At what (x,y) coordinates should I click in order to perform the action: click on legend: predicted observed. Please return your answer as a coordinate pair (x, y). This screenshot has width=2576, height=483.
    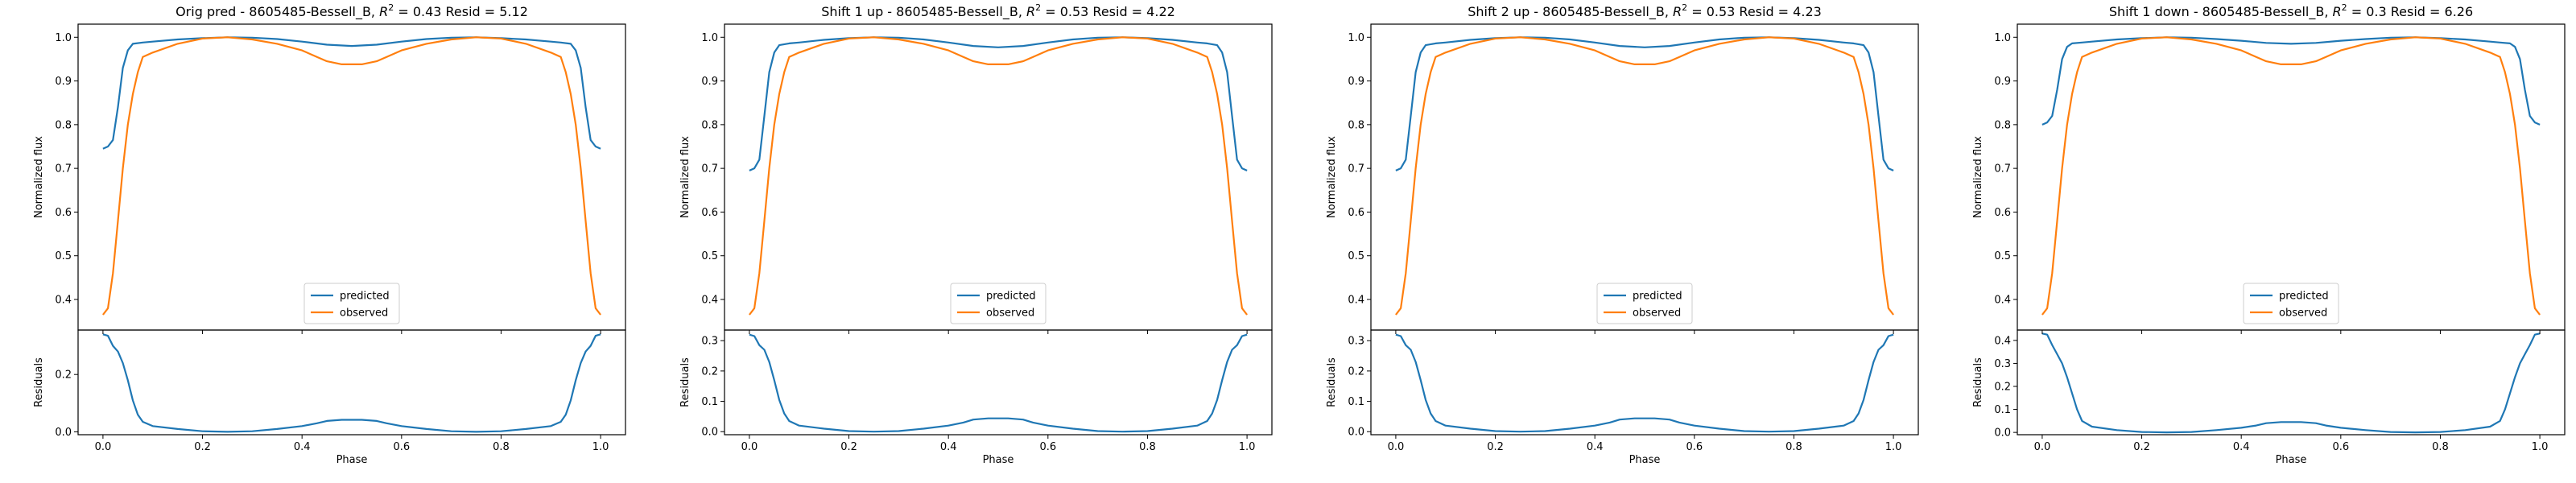
    Looking at the image, I should click on (351, 303).